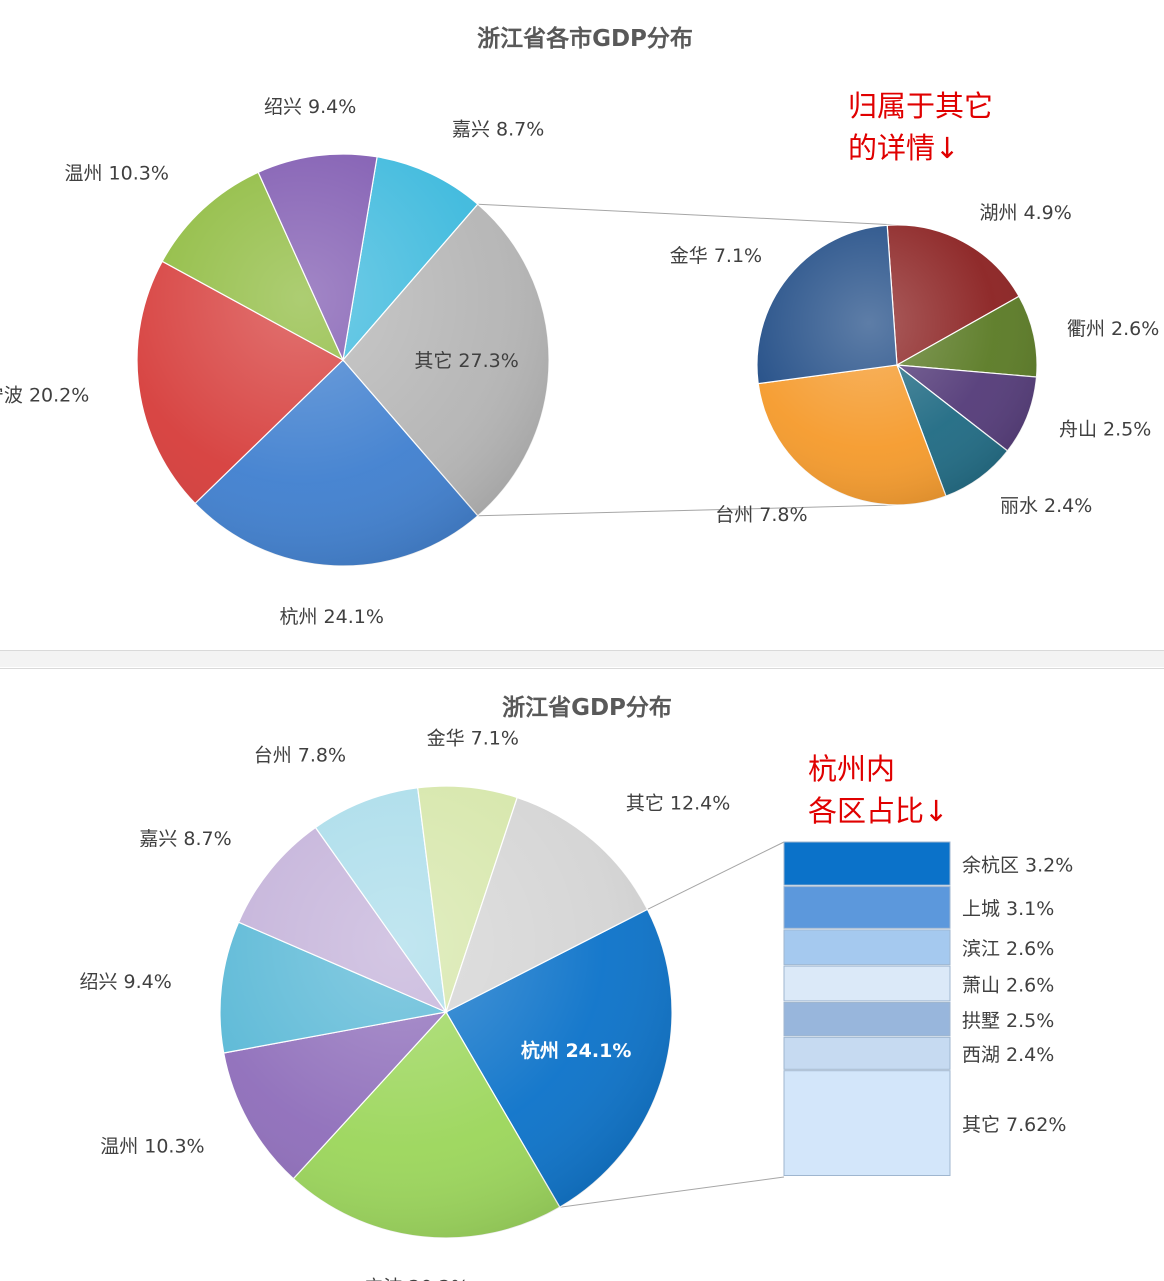  I want to click on bar-segment-萧山-2-6, so click(867, 983).